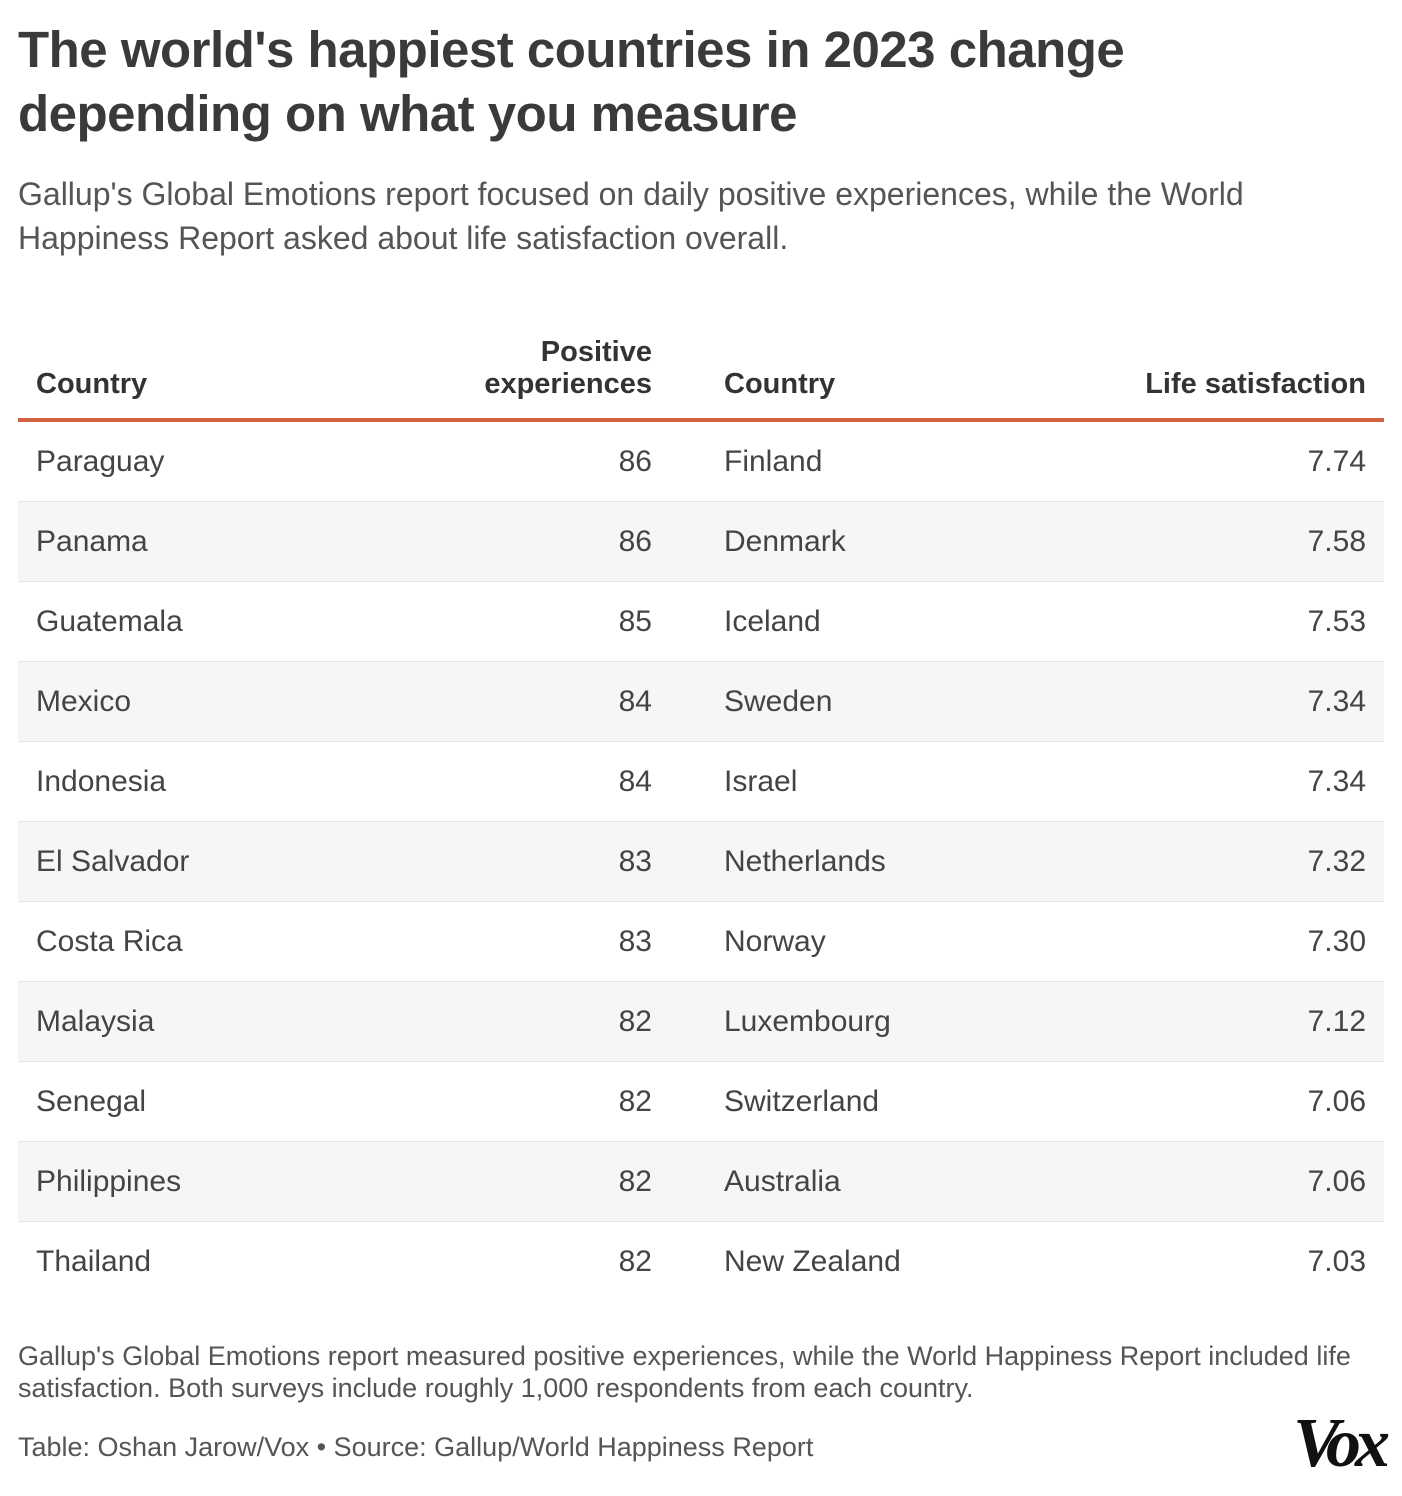 This screenshot has width=1402, height=1496. Describe the element at coordinates (773, 461) in the screenshot. I see `country-life: Finland` at that location.